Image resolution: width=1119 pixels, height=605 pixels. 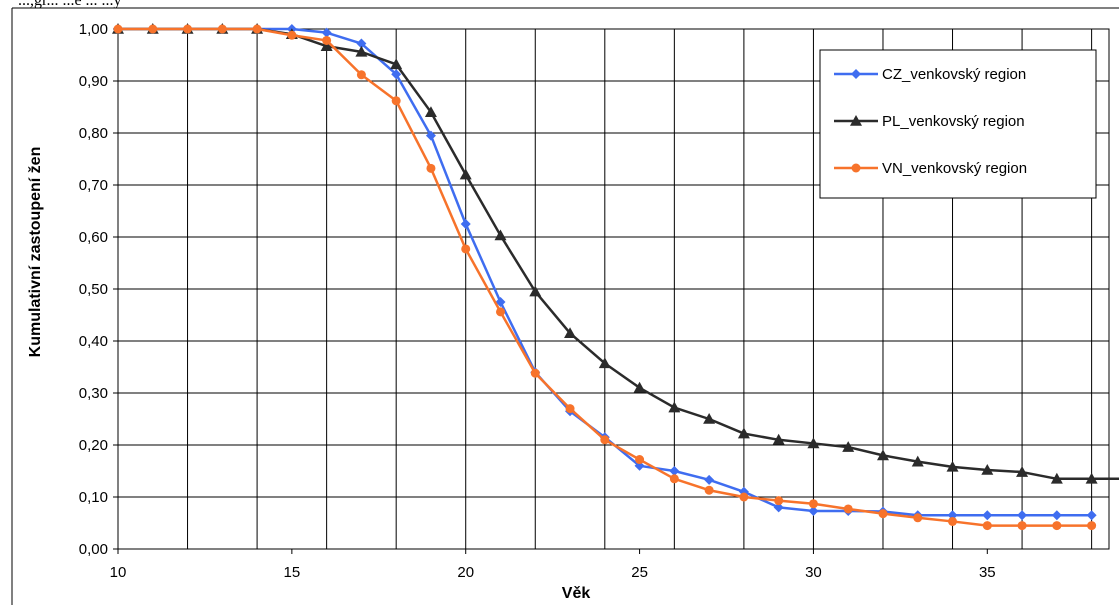 What do you see at coordinates (292, 572) in the screenshot?
I see `x-tick-label: 15` at bounding box center [292, 572].